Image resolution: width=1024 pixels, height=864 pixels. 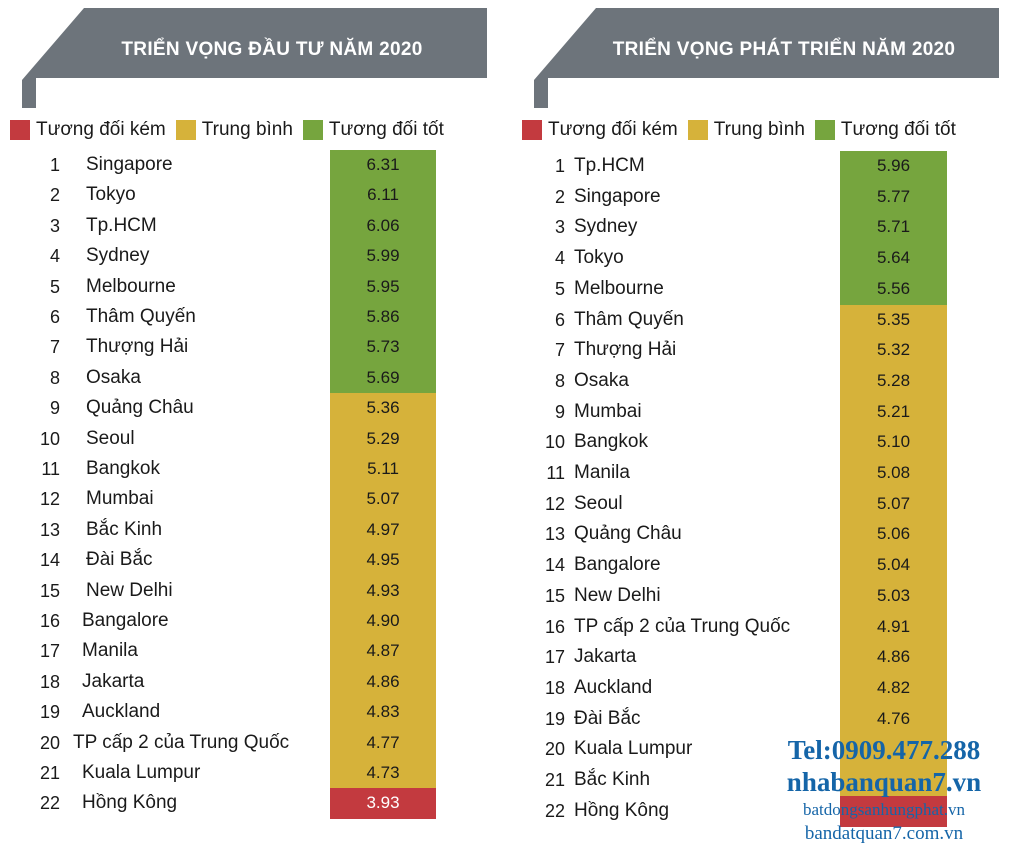 I want to click on city-name: Singapore, so click(x=617, y=196).